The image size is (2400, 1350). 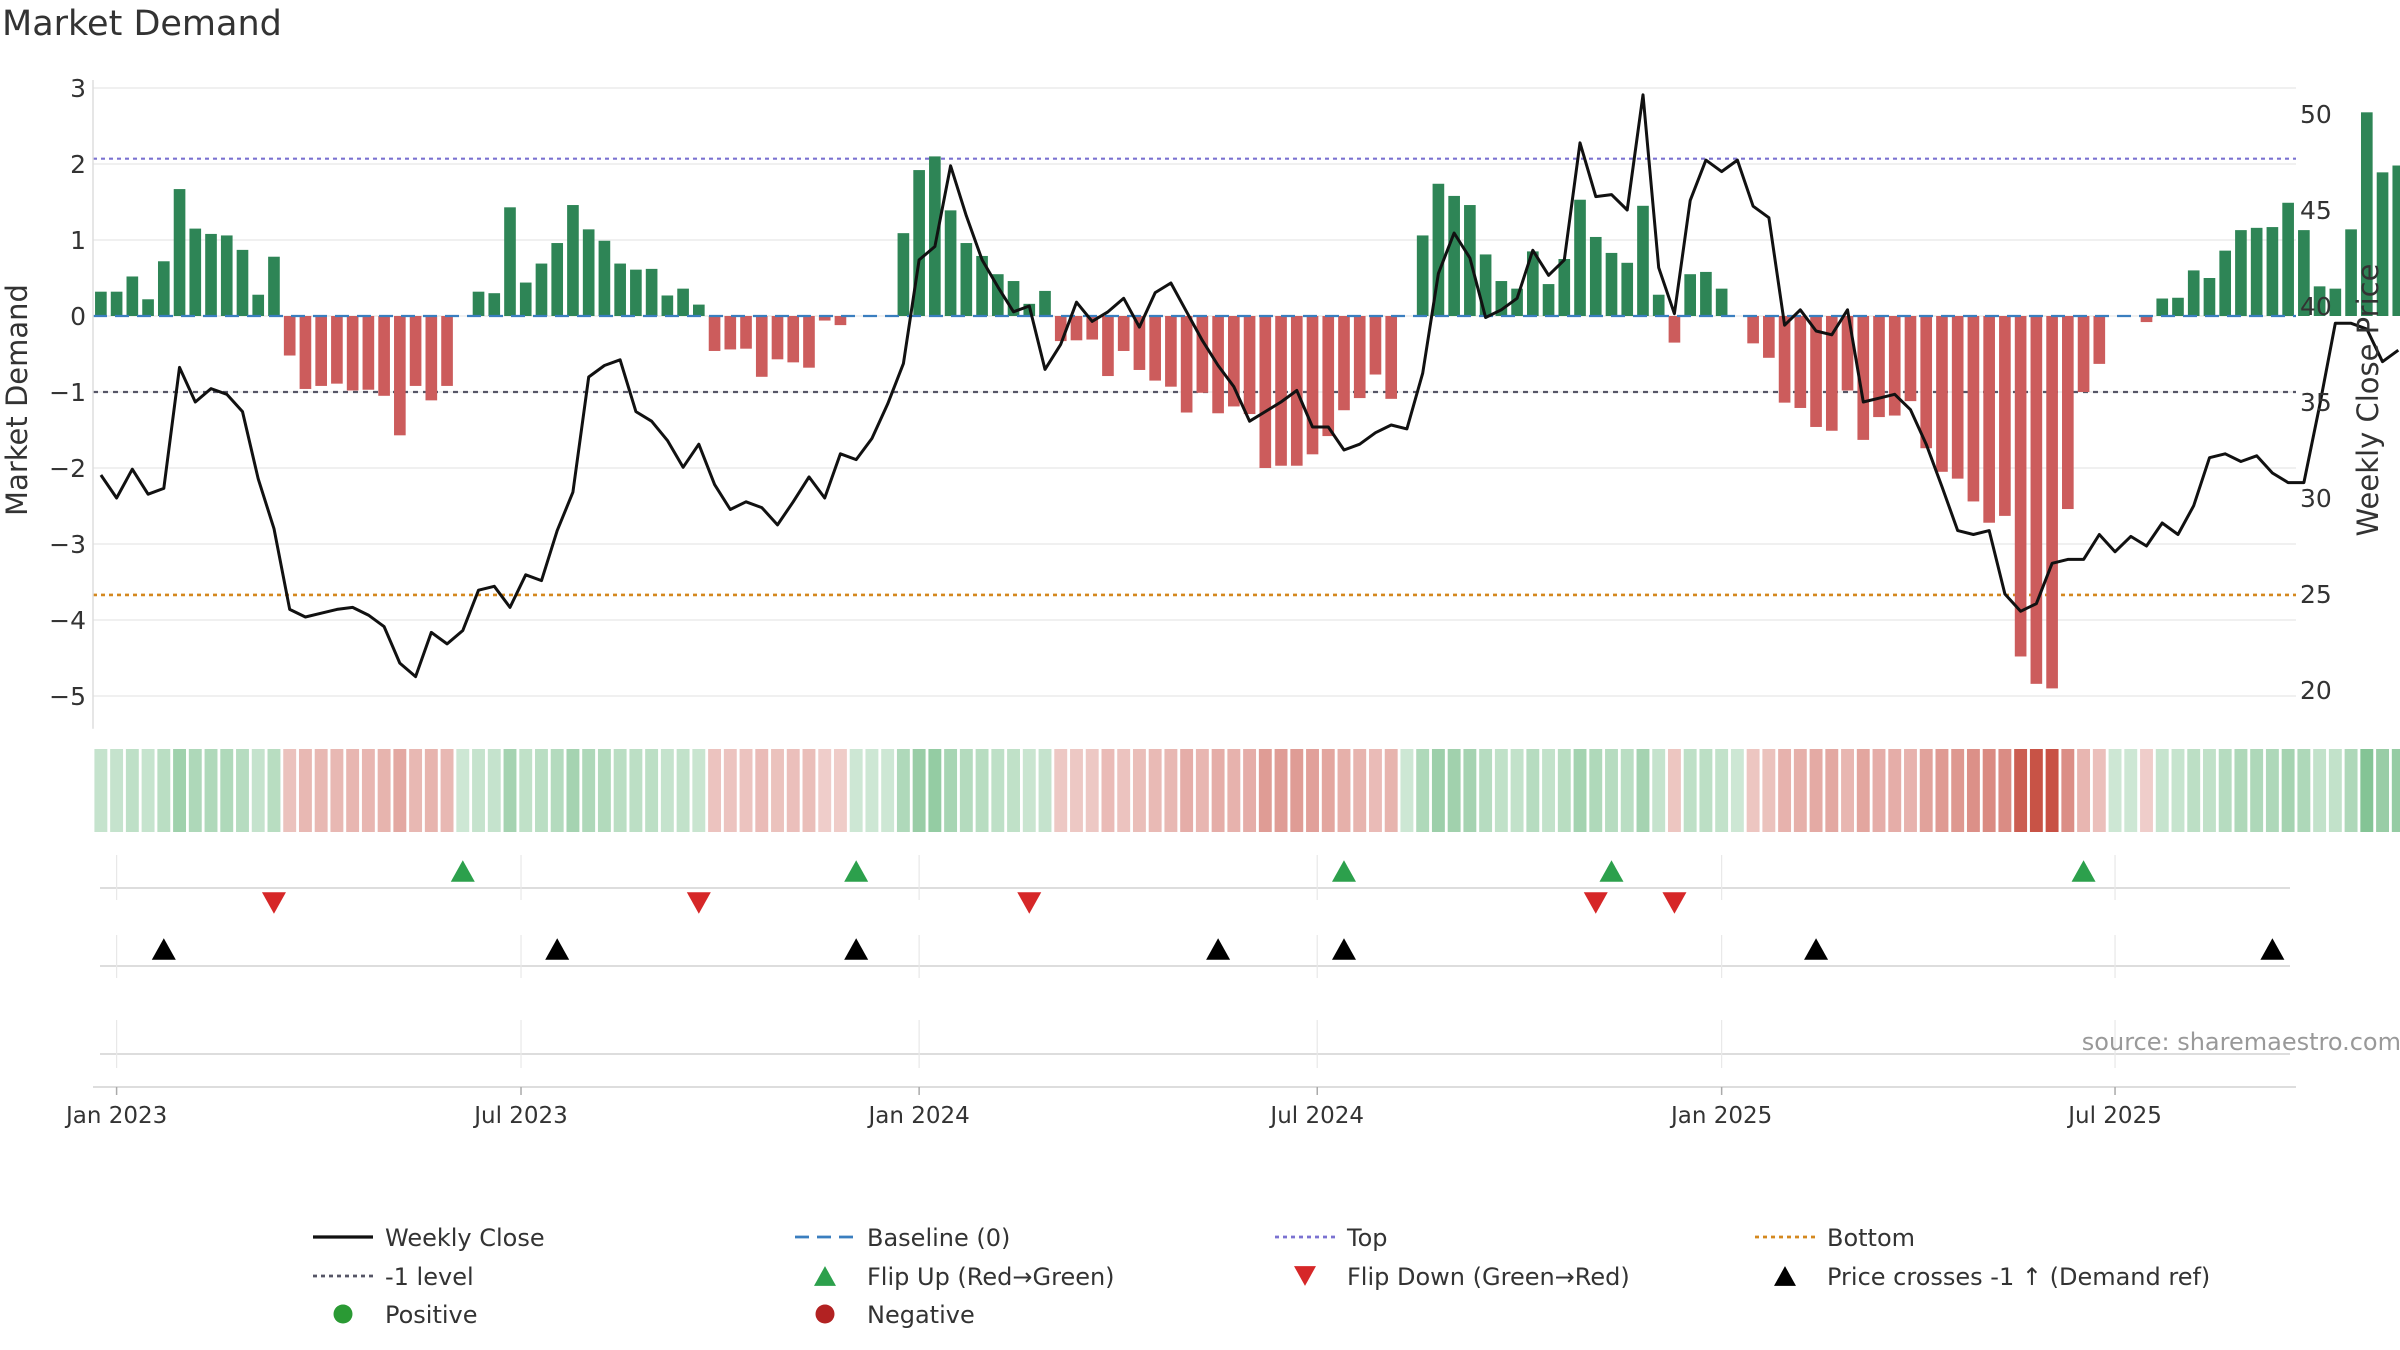 What do you see at coordinates (938, 1238) in the screenshot?
I see `legend-label: Baseline (0)` at bounding box center [938, 1238].